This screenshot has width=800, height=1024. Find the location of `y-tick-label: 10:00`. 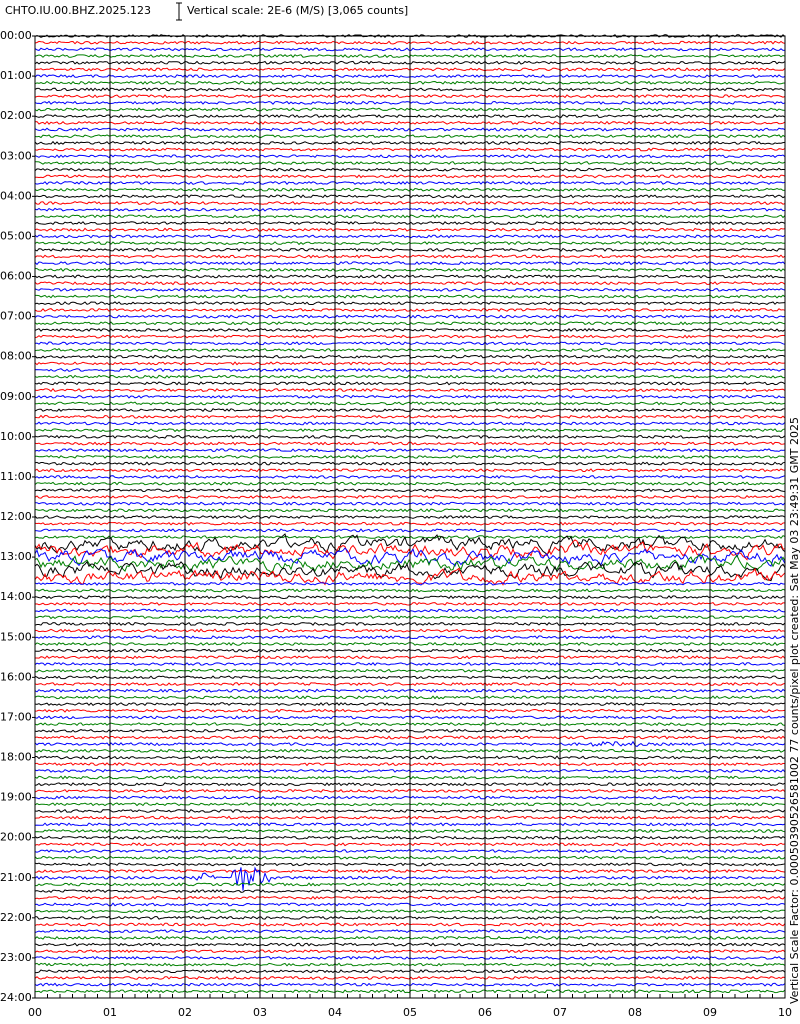

y-tick-label: 10:00 is located at coordinates (16, 436).